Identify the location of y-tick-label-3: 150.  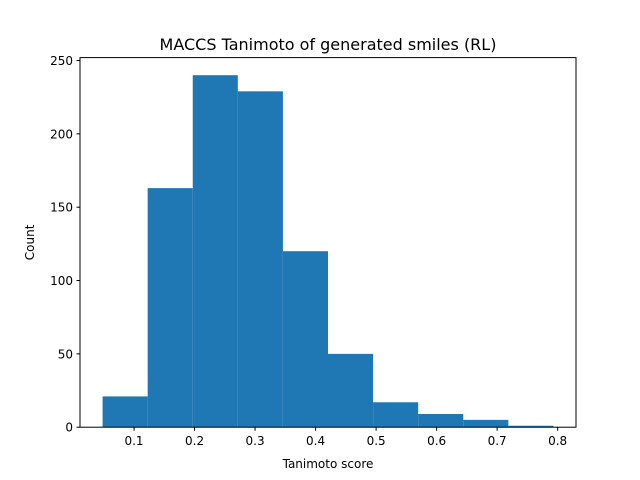
(61, 208).